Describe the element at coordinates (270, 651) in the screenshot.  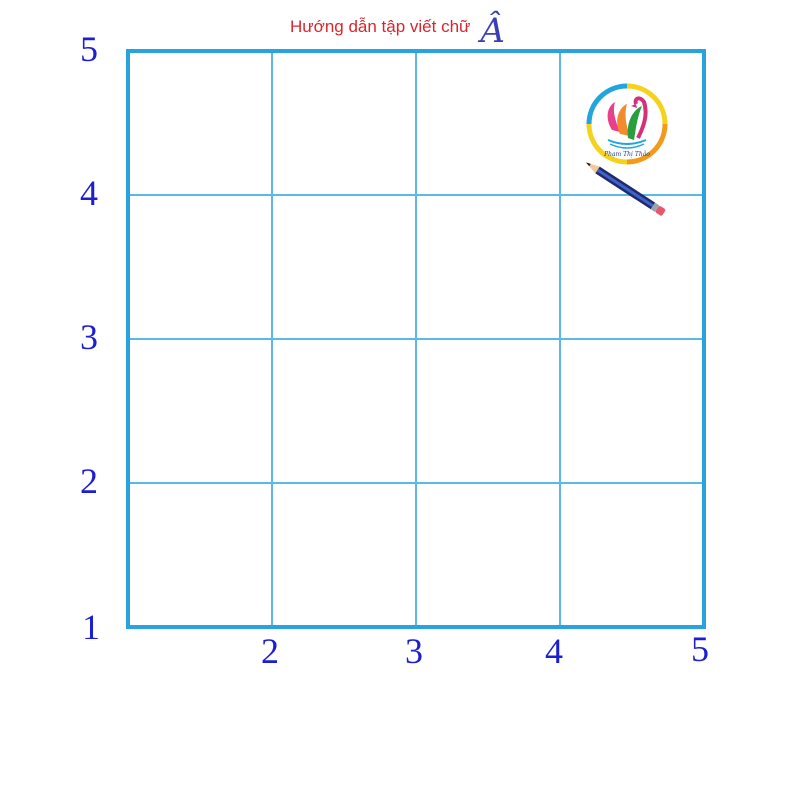
I see `x-label-2: 2` at that location.